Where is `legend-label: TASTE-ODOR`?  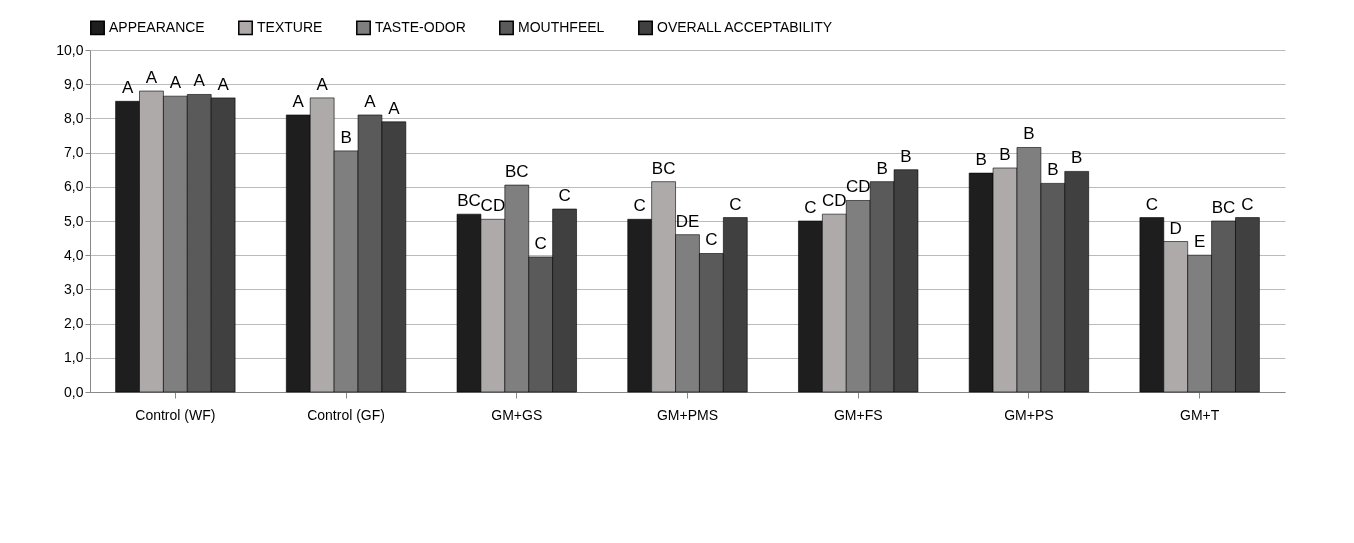
legend-label: TASTE-ODOR is located at coordinates (420, 26).